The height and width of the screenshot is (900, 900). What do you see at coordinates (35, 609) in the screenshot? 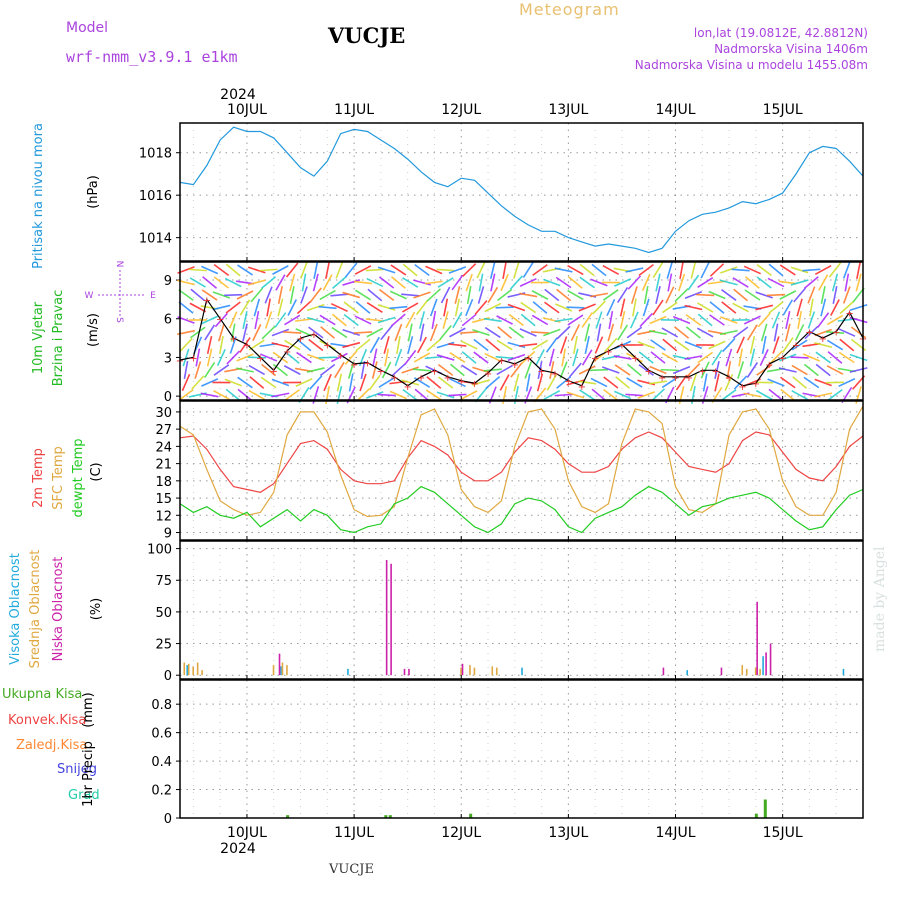
I see `mid-cloud-label: Srednja Oblacnost` at bounding box center [35, 609].